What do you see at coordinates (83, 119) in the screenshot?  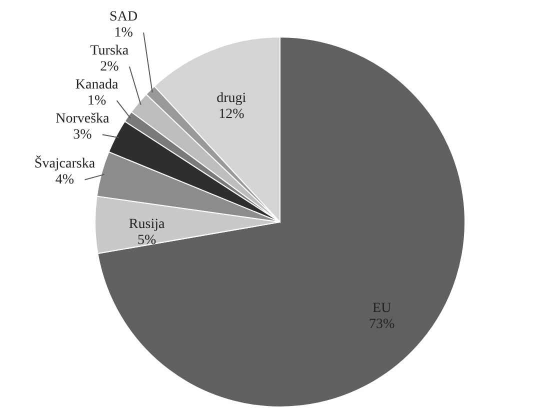 I see `slice-label: Norveška` at bounding box center [83, 119].